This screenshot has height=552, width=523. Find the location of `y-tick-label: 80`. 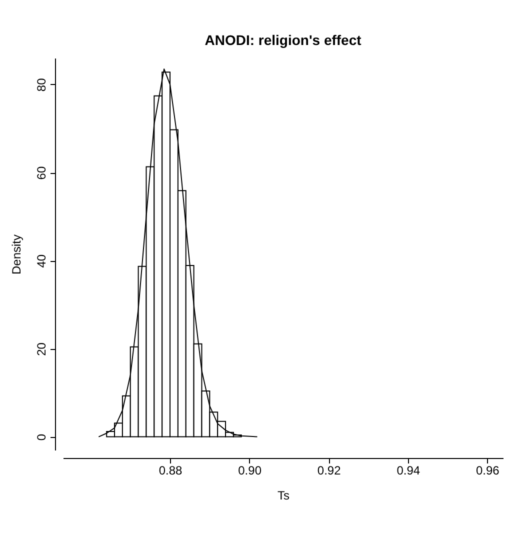

y-tick-label: 80 is located at coordinates (41, 85).